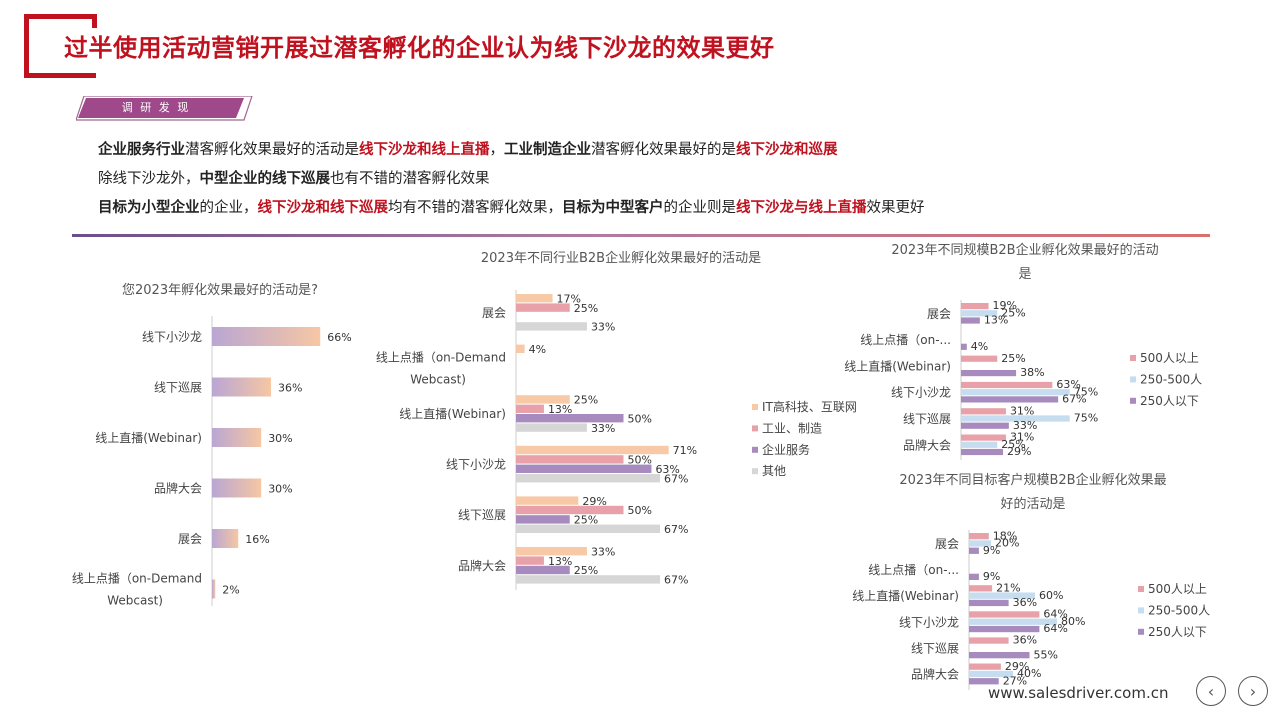  I want to click on title-frame-gap, so click(88, 46).